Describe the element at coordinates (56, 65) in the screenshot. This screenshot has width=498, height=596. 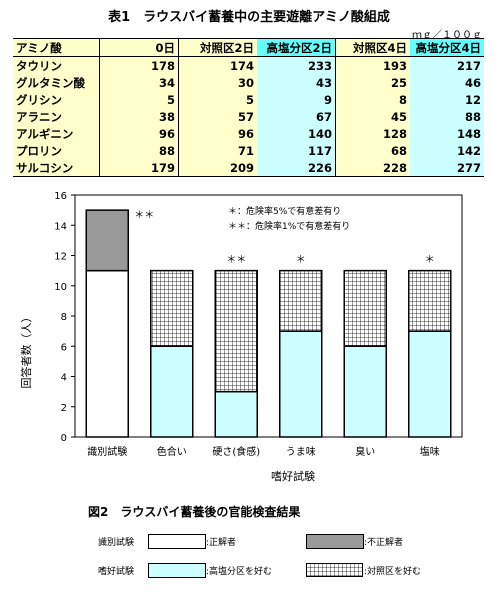
I see `row-name: タウリン` at that location.